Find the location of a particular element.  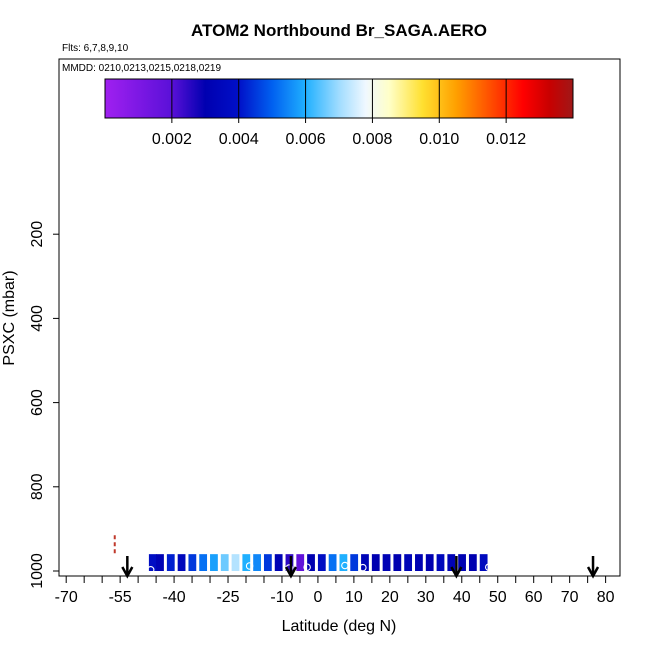

y-tick-label: 400 is located at coordinates (37, 318).